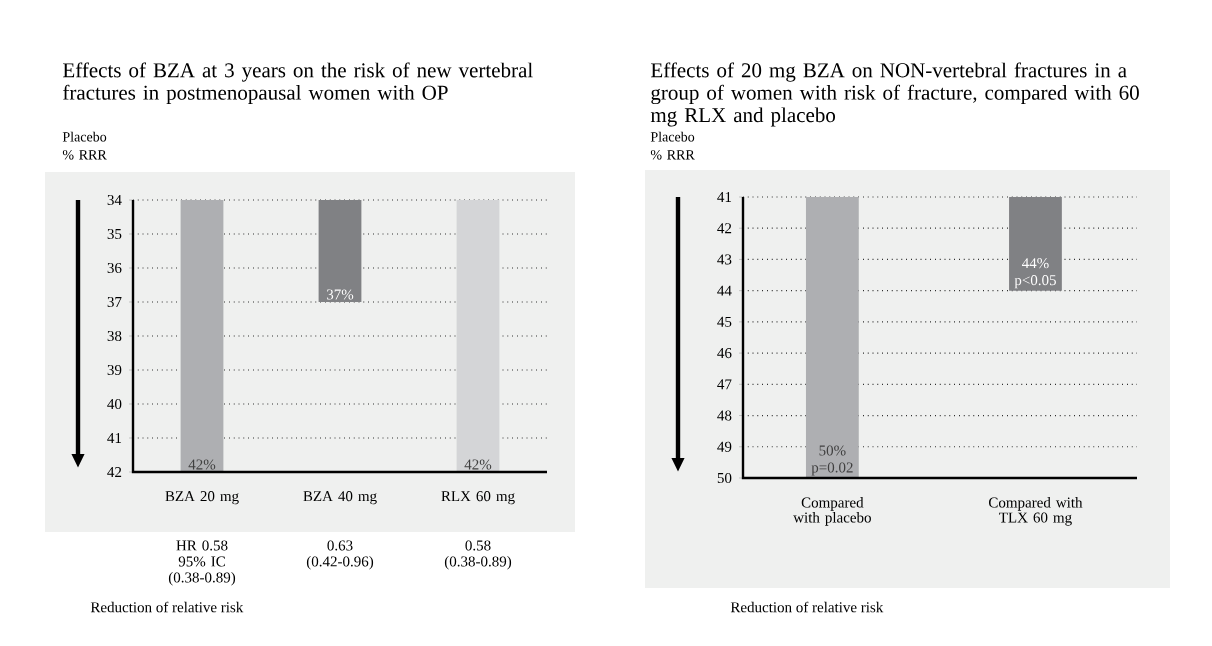 This screenshot has width=1212, height=646. I want to click on y-tick-label: 34, so click(114, 200).